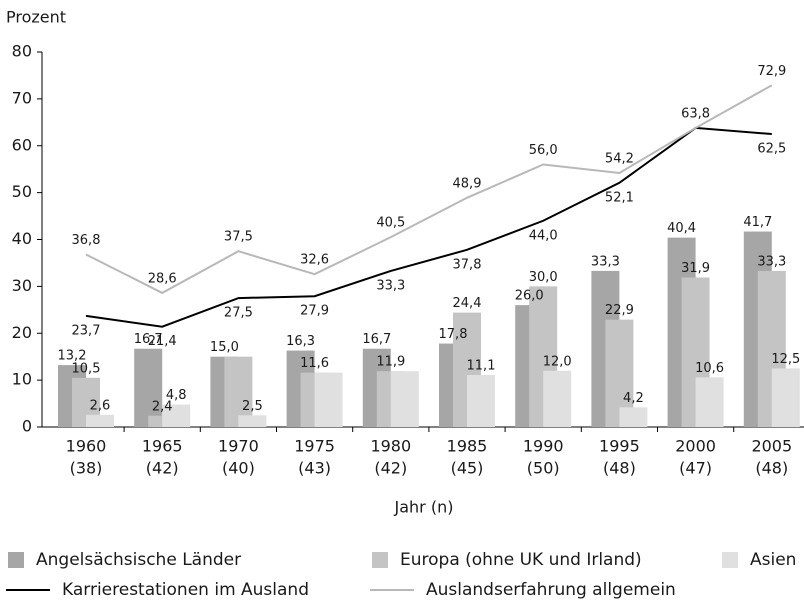 This screenshot has width=804, height=602. I want to click on x-tick-label: 2005, so click(771, 446).